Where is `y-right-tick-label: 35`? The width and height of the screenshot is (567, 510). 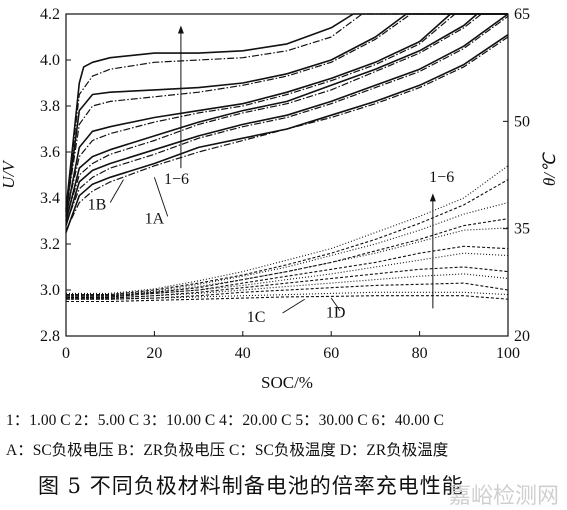 y-right-tick-label: 35 is located at coordinates (522, 229).